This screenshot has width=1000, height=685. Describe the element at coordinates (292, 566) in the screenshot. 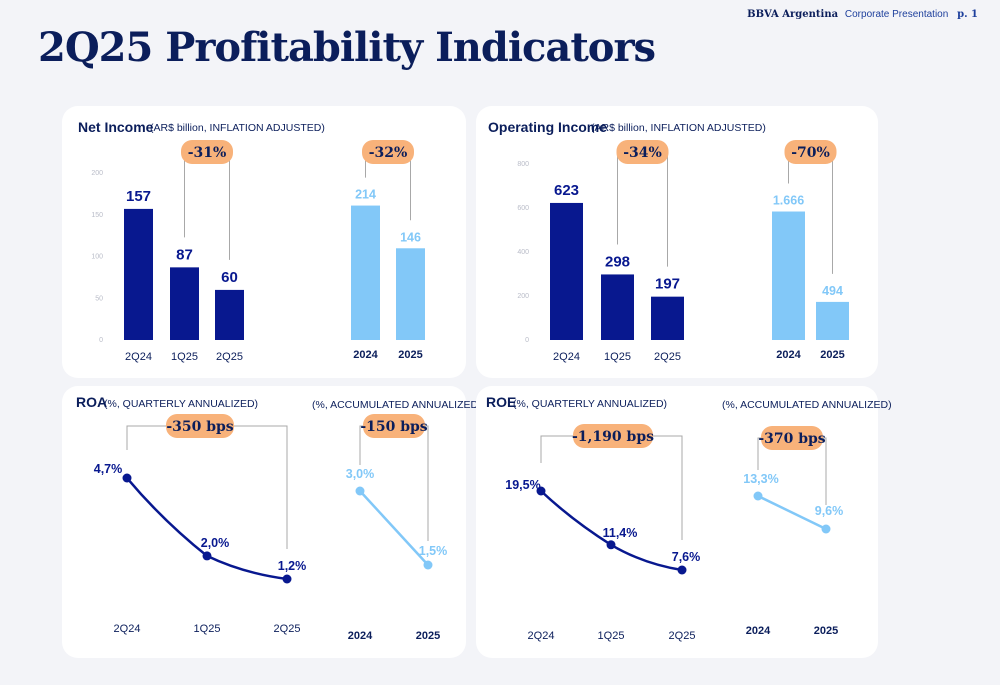

I see `point-value-label: 1,2%` at that location.